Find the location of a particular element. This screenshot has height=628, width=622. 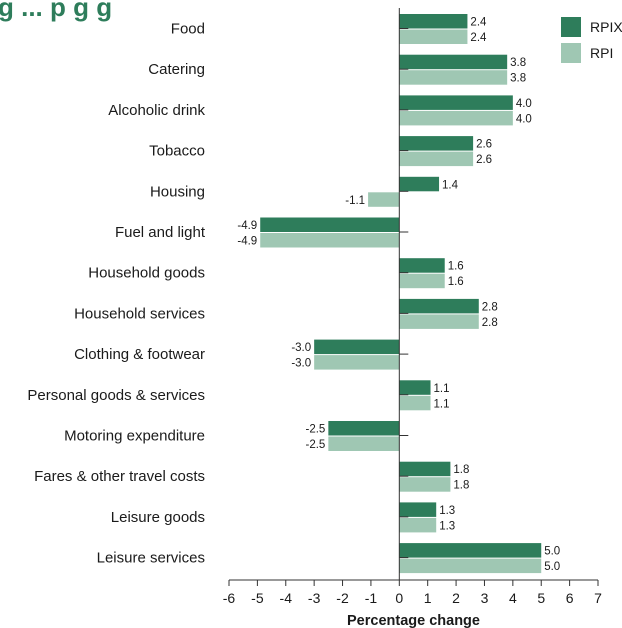

data-label-rpi: -1.1 is located at coordinates (355, 201).